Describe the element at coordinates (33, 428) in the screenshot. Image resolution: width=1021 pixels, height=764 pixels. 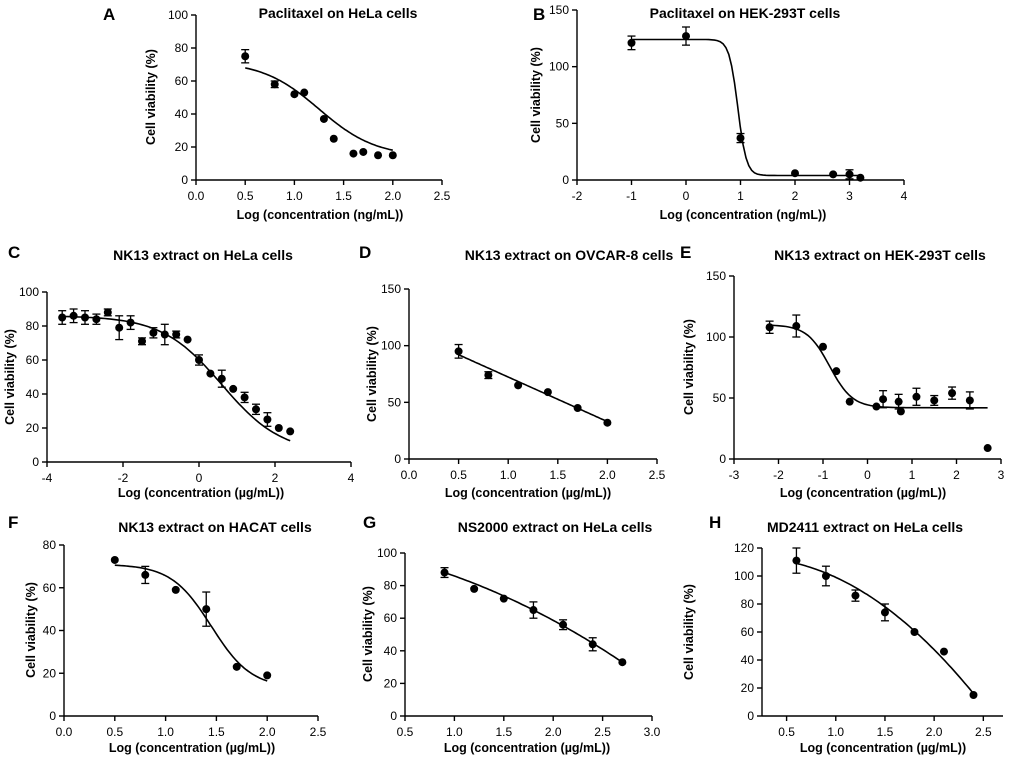
I see `panel-c-y-tick-label: 20` at that location.